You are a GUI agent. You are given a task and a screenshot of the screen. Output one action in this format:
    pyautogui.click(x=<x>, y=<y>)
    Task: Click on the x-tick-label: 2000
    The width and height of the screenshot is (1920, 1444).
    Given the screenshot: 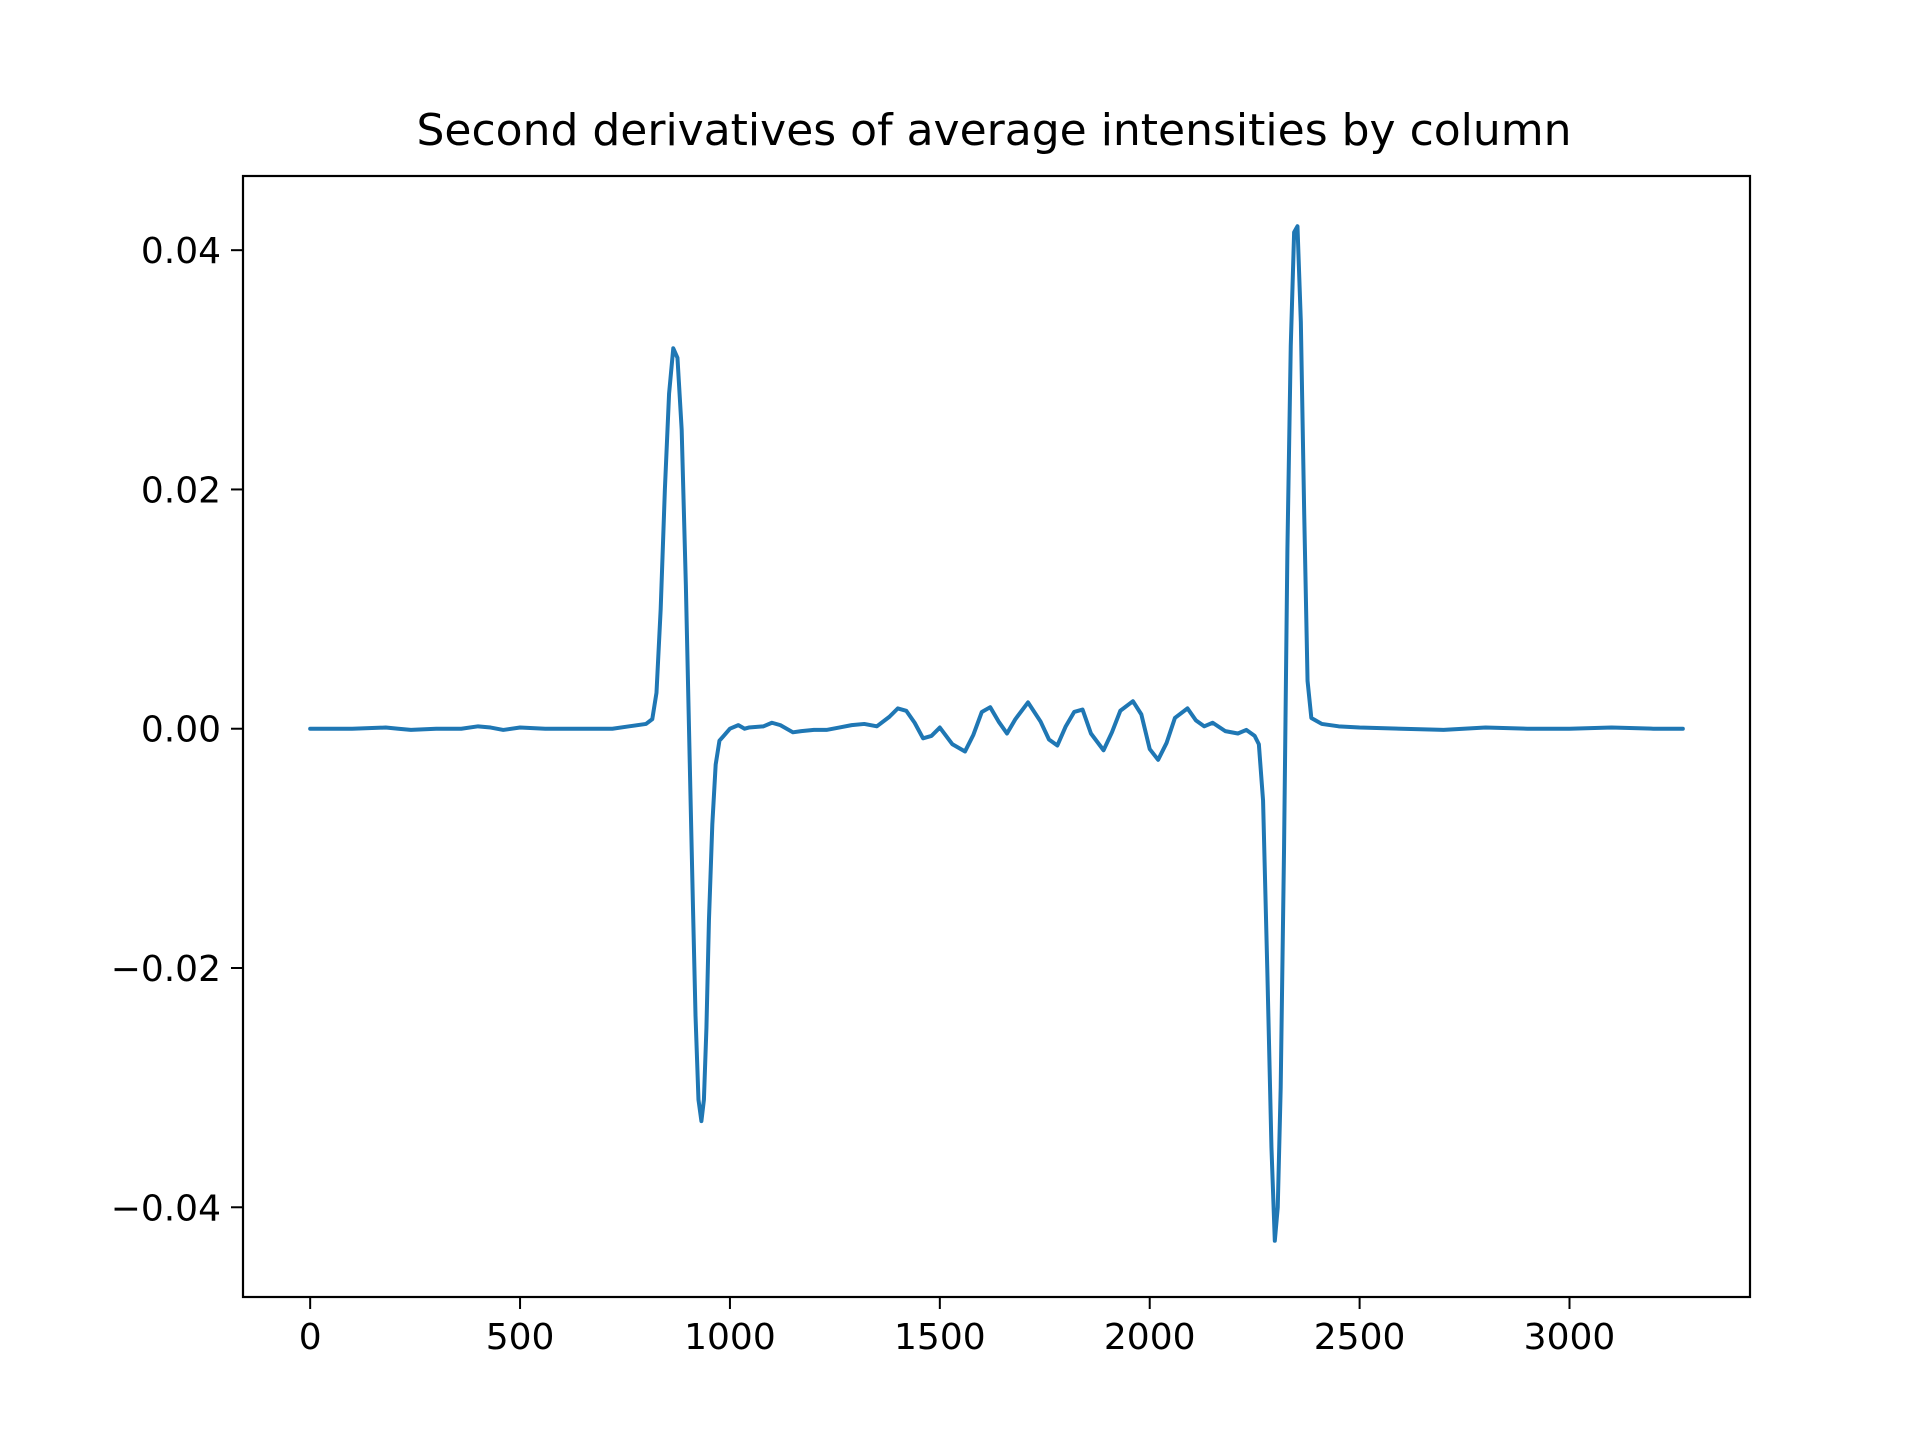 What is the action you would take?
    pyautogui.click(x=1150, y=1337)
    